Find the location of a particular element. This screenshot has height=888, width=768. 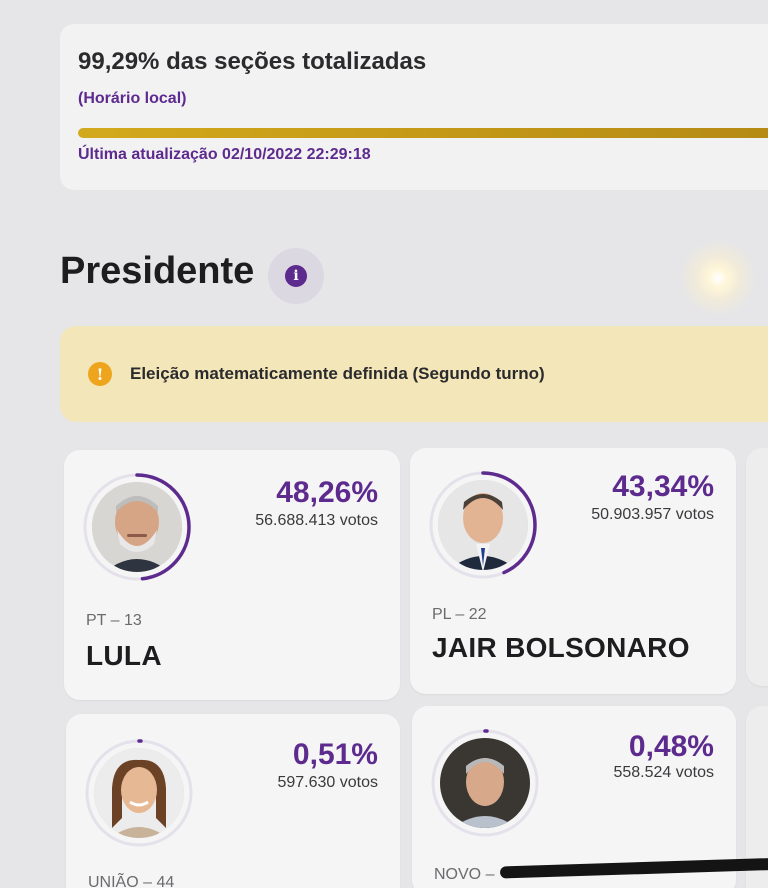

totalization-progress-fill is located at coordinates (423, 133).